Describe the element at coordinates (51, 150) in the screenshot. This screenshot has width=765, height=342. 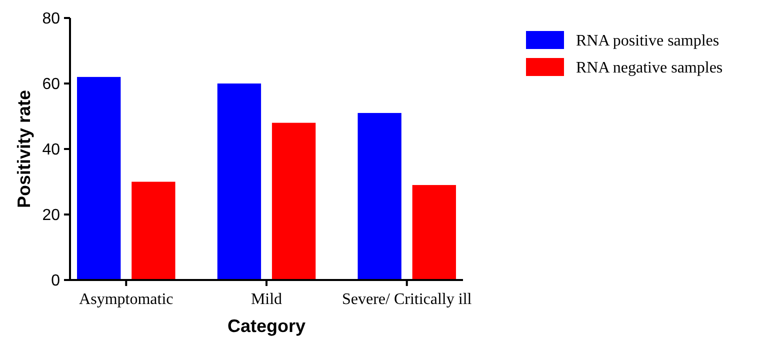
I see `y-tick-label: 40` at that location.